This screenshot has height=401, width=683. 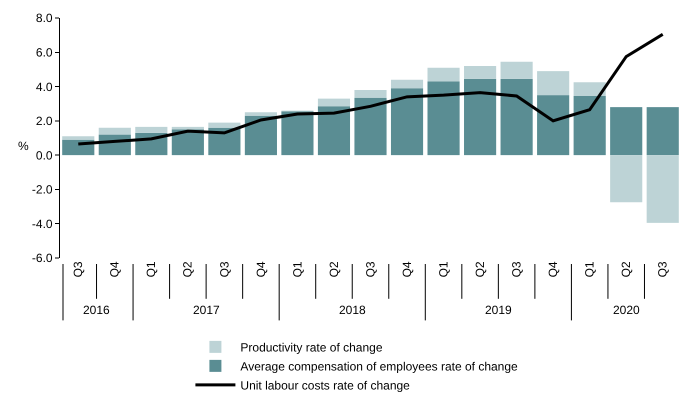 I want to click on text: 2017, so click(x=206, y=310).